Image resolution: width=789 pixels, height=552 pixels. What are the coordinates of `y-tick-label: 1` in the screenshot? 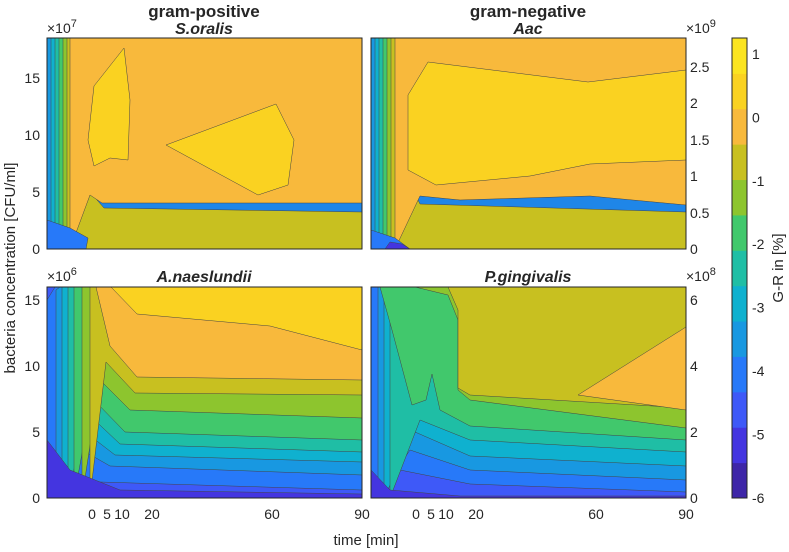 It's located at (694, 176).